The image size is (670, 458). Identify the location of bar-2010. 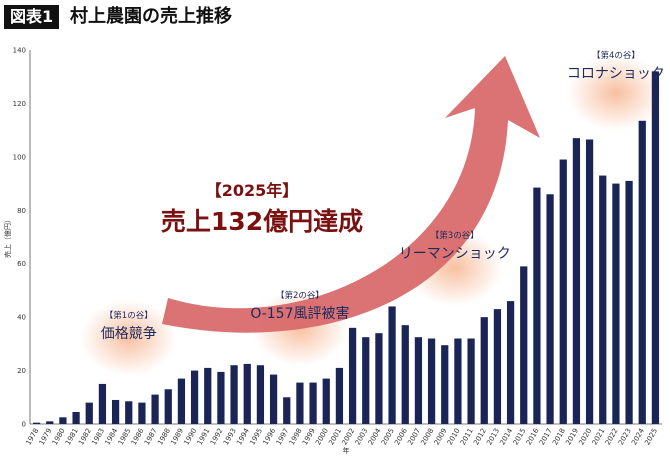
(458, 381).